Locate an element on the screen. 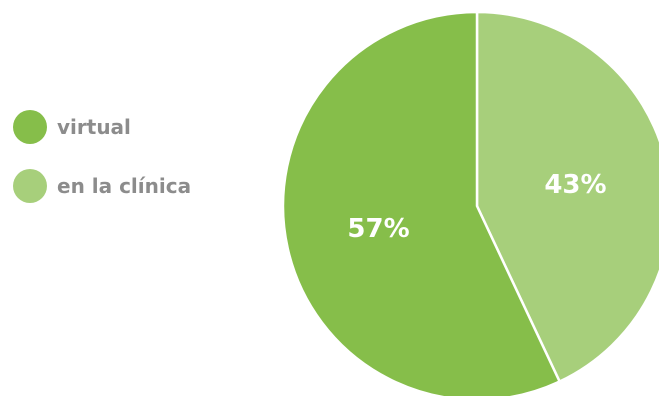 The image size is (659, 396). pie-label-en-la-clinica: 43% is located at coordinates (575, 185).